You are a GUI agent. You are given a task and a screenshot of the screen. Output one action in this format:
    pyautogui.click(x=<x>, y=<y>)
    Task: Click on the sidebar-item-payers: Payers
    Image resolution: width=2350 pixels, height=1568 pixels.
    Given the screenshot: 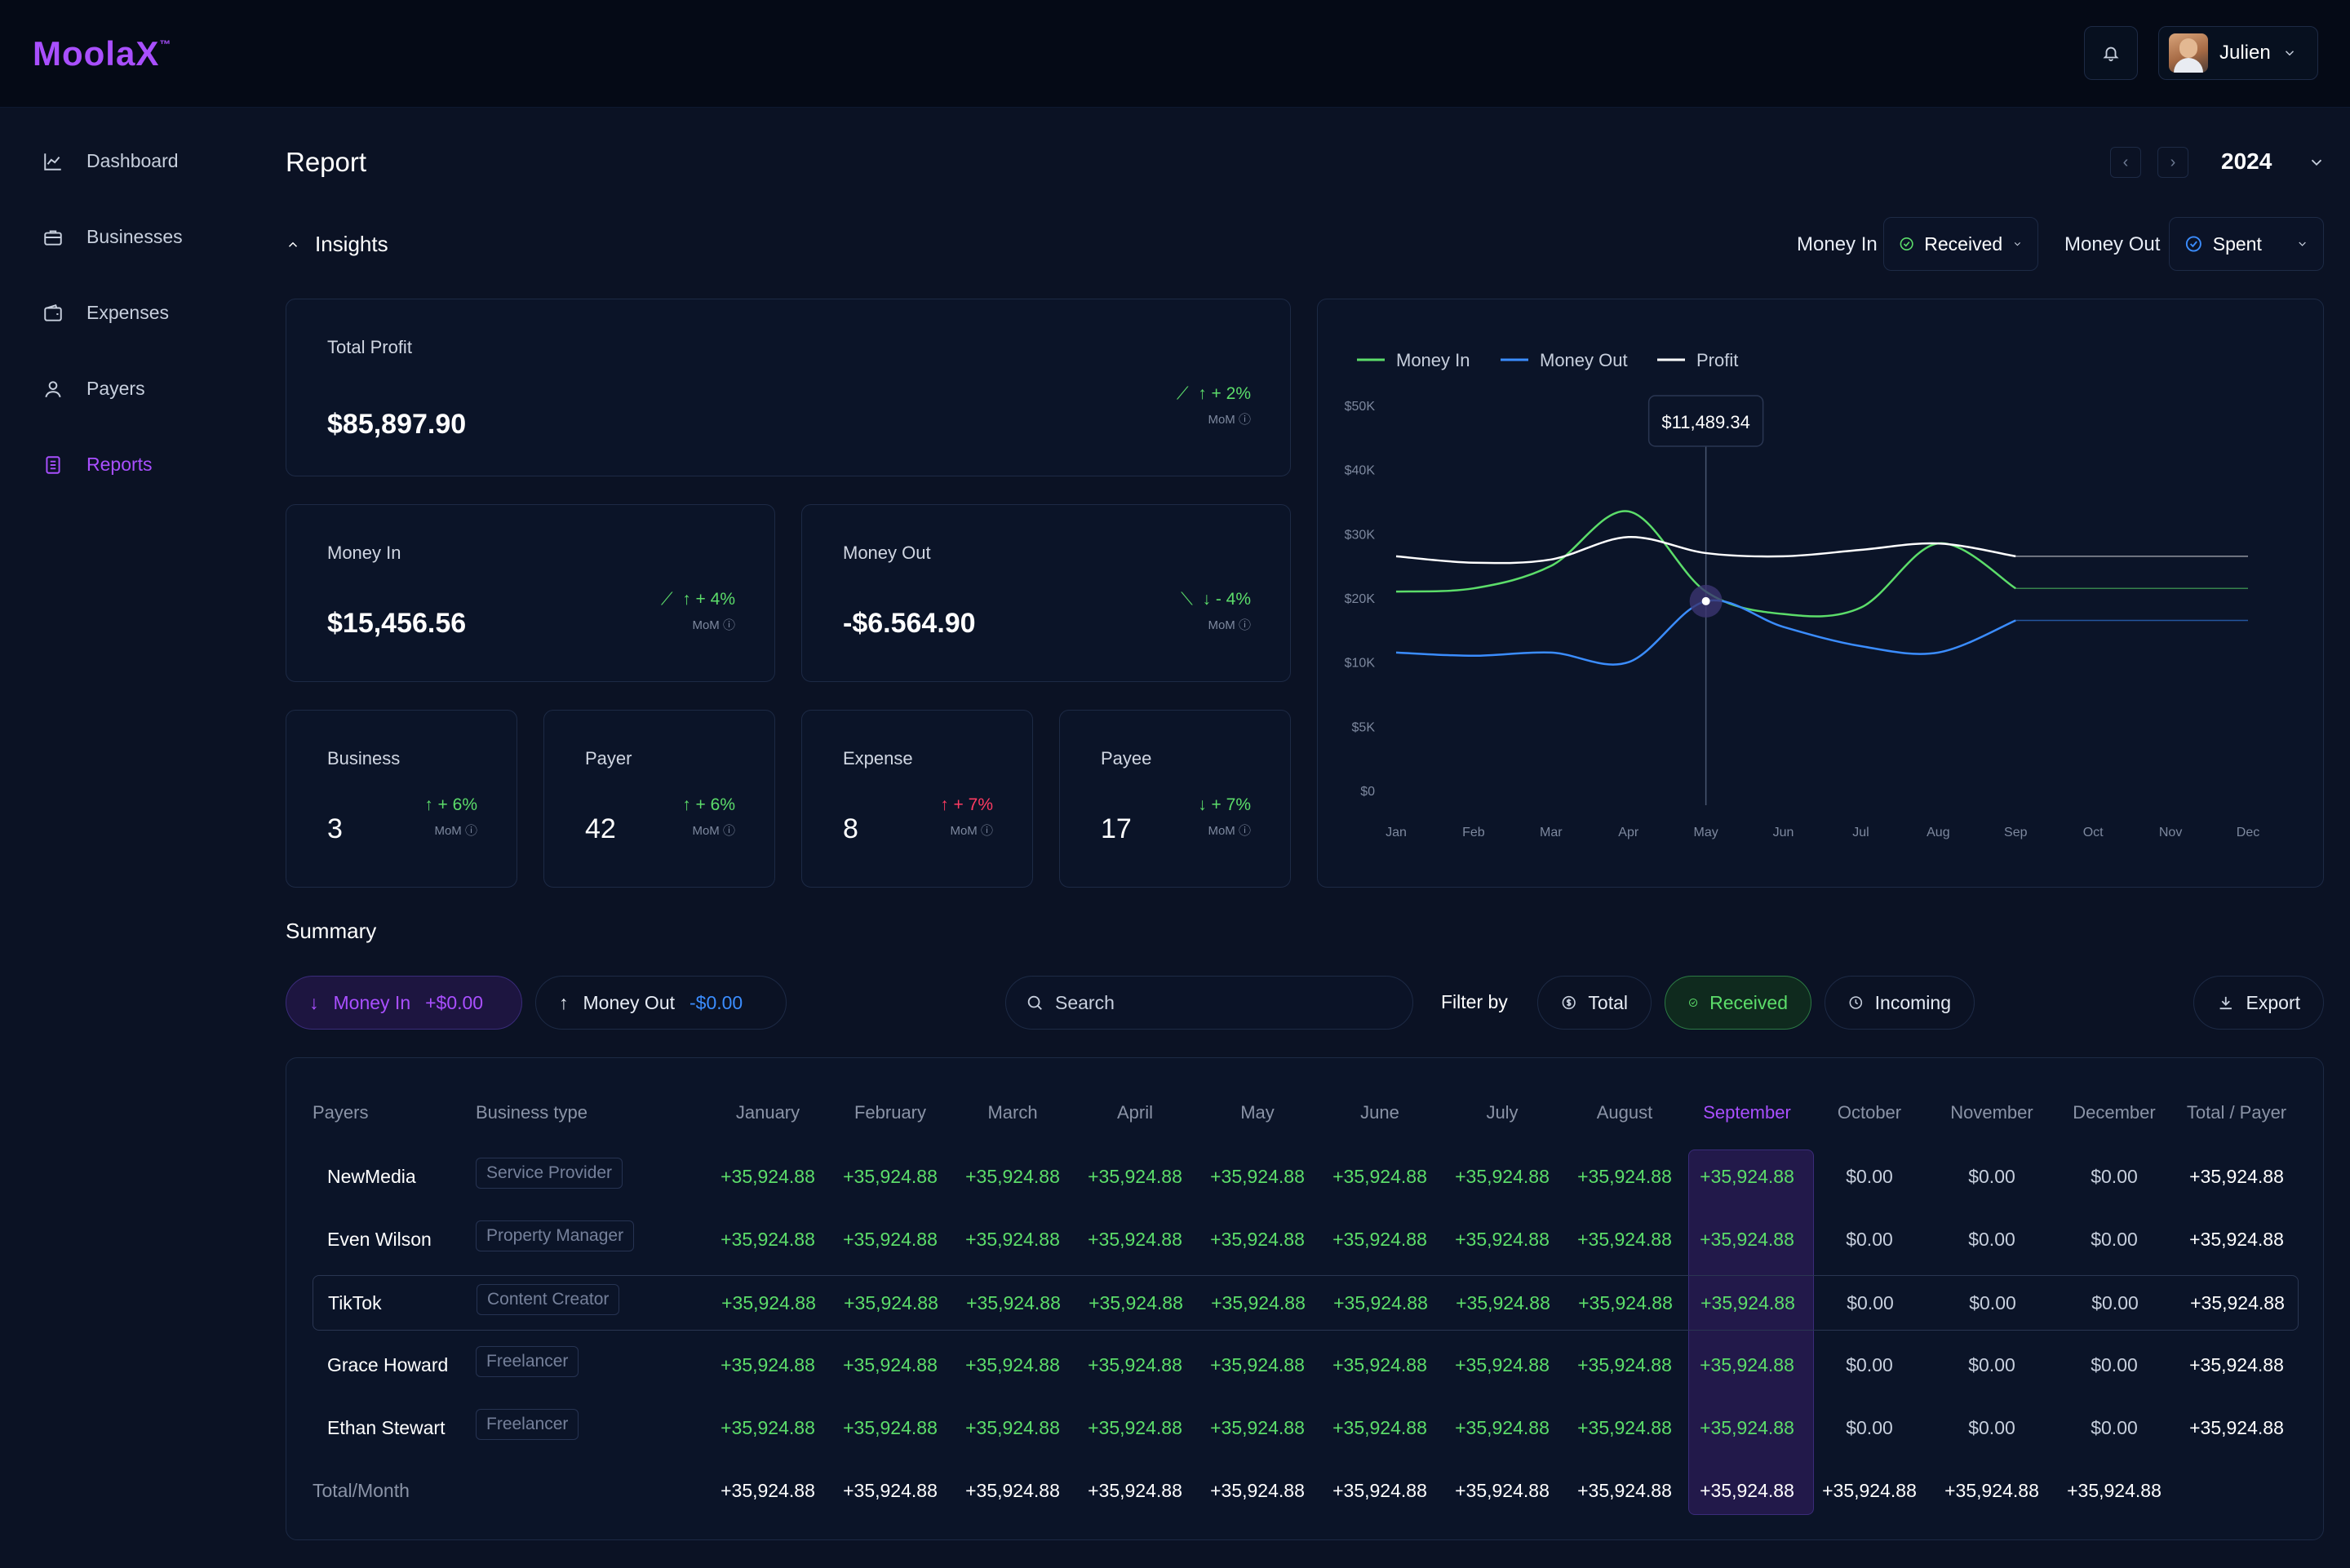 What is the action you would take?
    pyautogui.click(x=93, y=389)
    